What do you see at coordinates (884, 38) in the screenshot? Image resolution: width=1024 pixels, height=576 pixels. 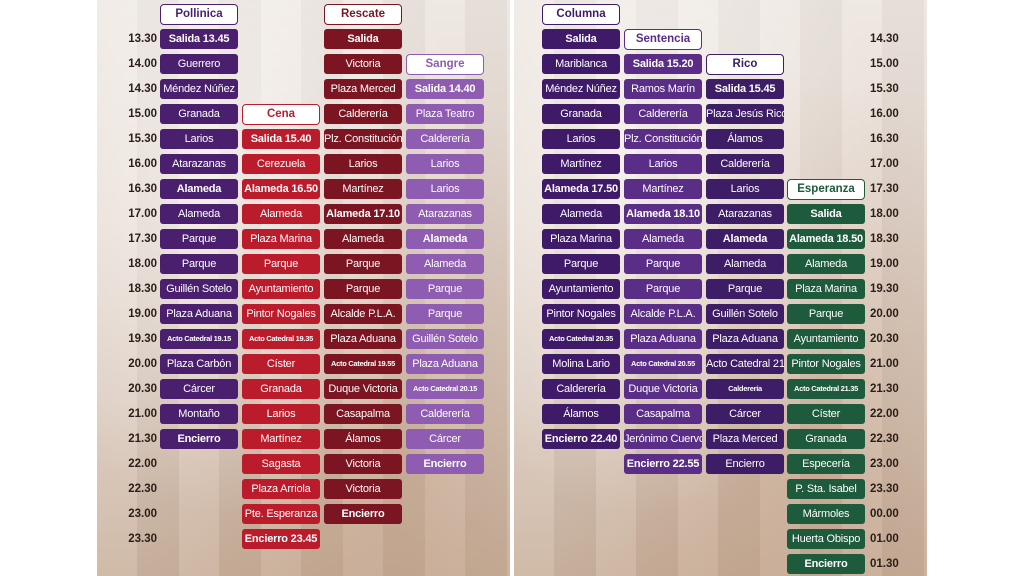 I see `time-label: 14.30` at bounding box center [884, 38].